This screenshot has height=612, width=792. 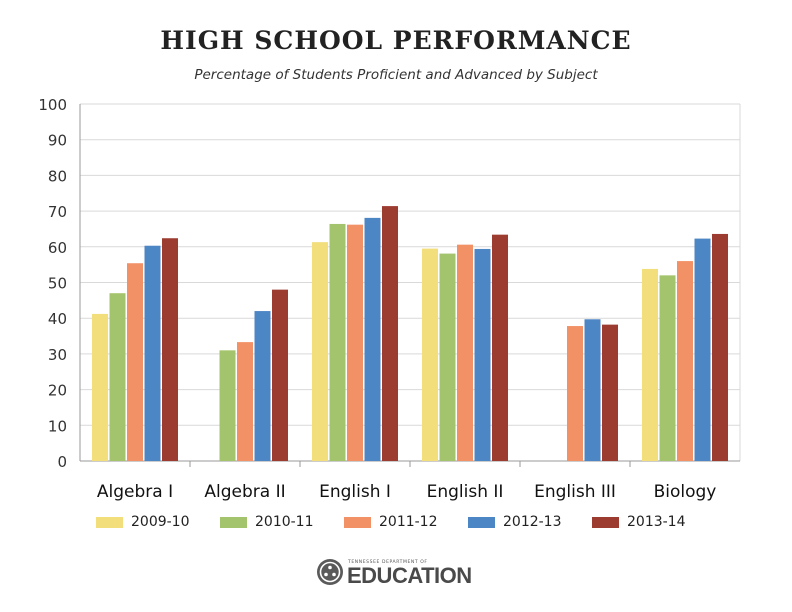 What do you see at coordinates (57, 319) in the screenshot?
I see `y-tick-label: 40` at bounding box center [57, 319].